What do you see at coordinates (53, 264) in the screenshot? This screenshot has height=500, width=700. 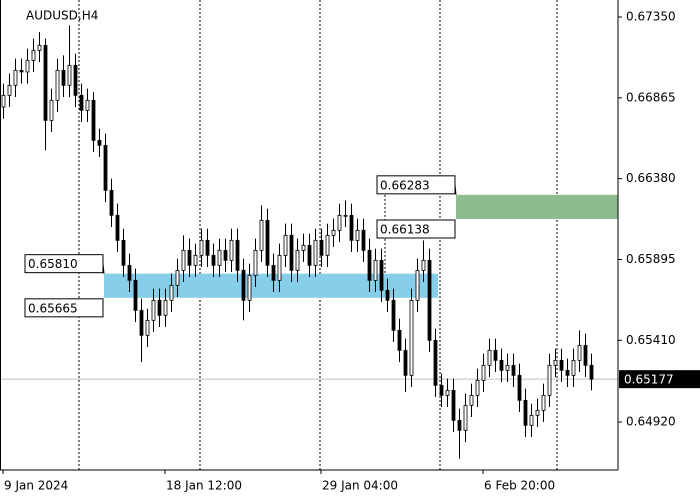 I see `zone-label: 0.65810` at bounding box center [53, 264].